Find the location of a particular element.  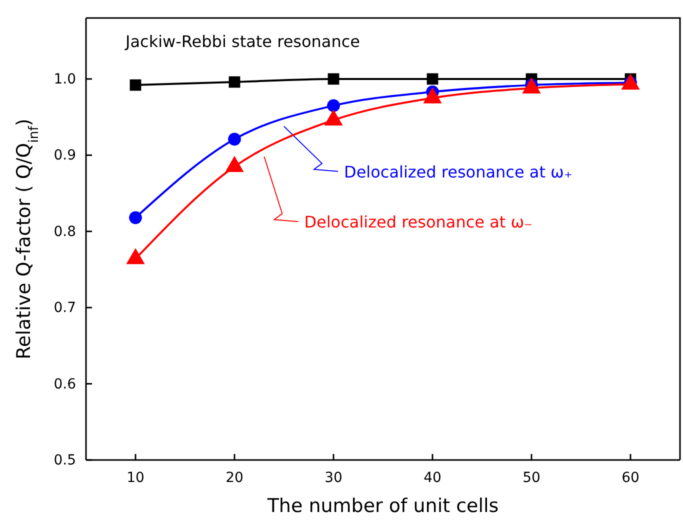

y-tick-label: 0.9 is located at coordinates (65, 156).